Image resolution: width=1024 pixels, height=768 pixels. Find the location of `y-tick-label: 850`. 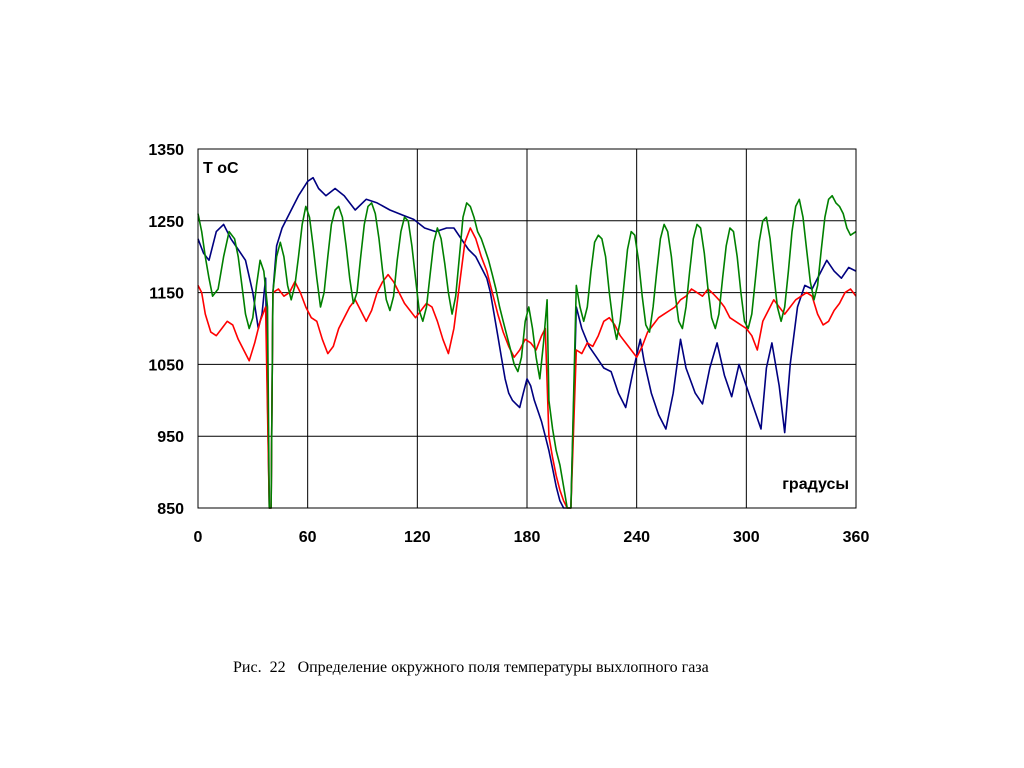

y-tick-label: 850 is located at coordinates (170, 509).